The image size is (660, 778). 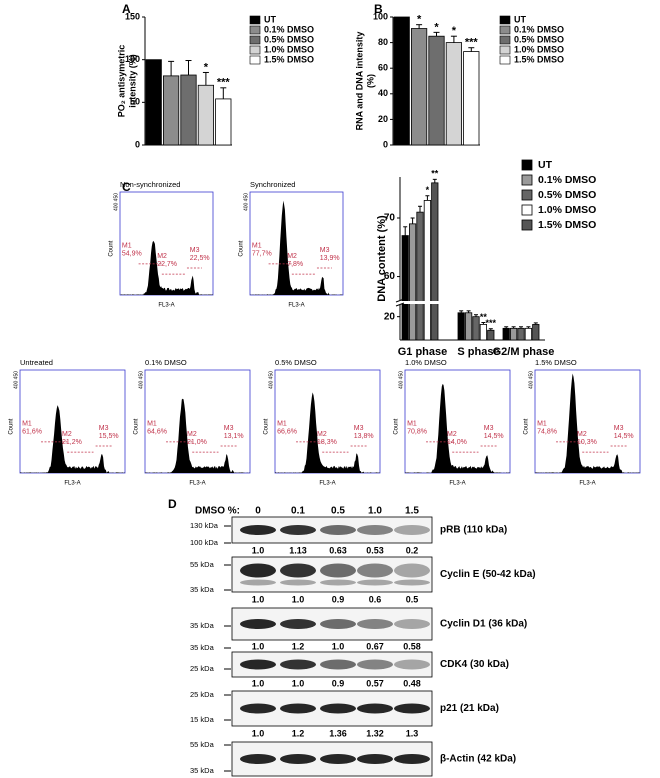 What do you see at coordinates (298, 733) in the screenshot?
I see `quantification: 1.2` at bounding box center [298, 733].